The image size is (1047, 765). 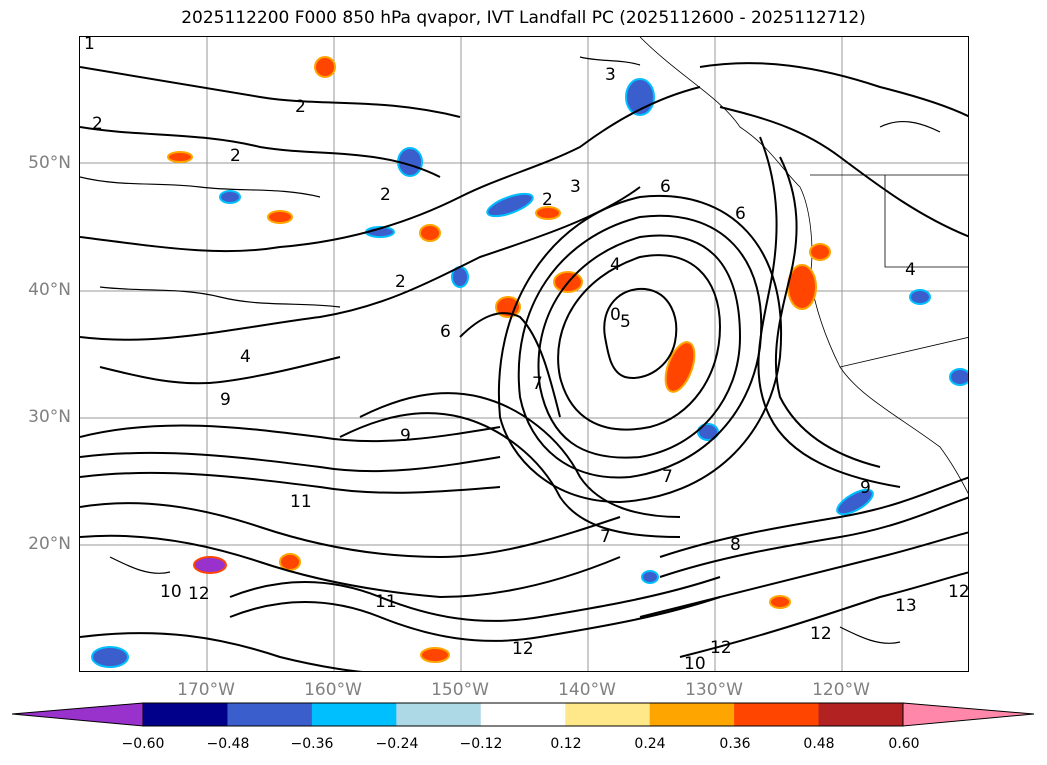 I want to click on lon-tick-label: 120°W, so click(x=841, y=690).